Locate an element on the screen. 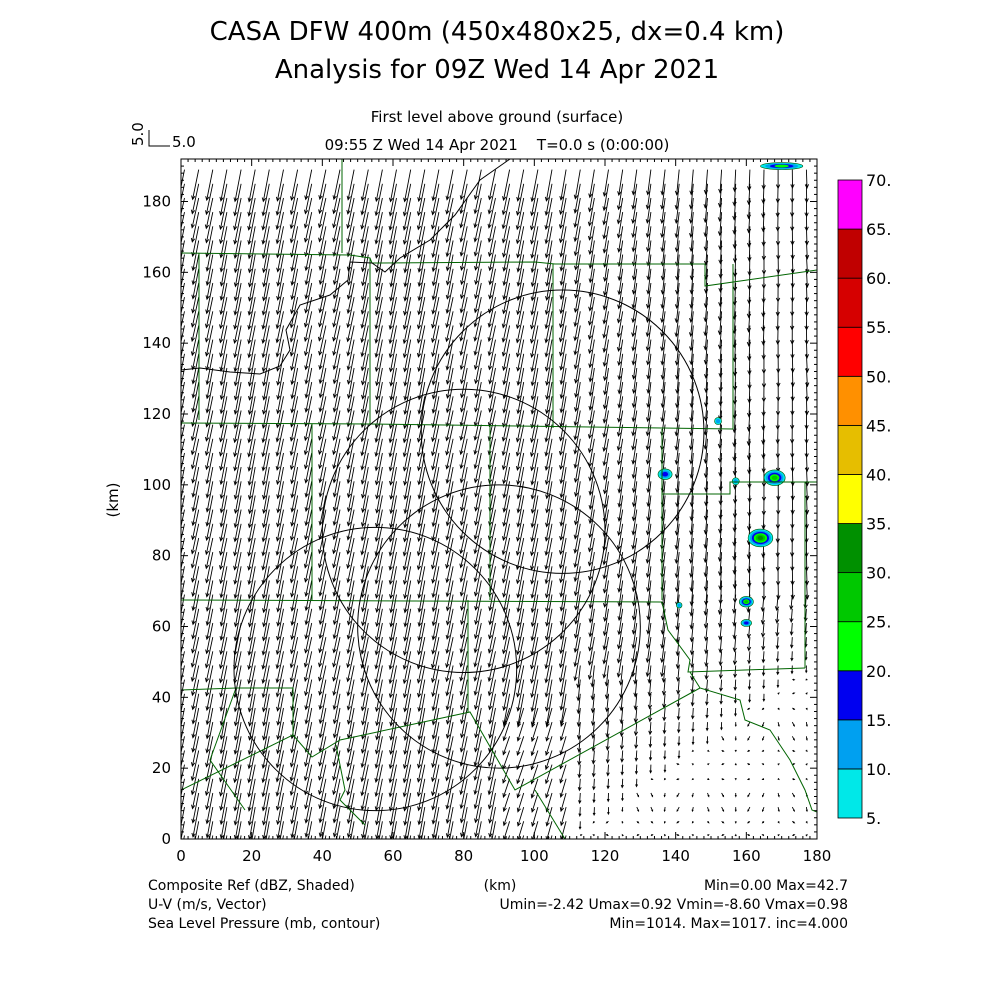 This screenshot has width=1000, height=1000. colorbar-swatch is located at coordinates (850, 351).